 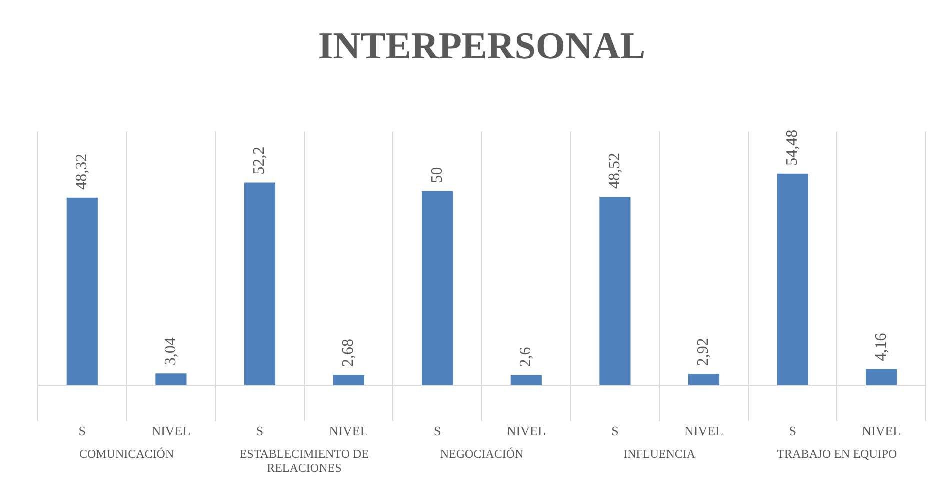 What do you see at coordinates (660, 454) in the screenshot?
I see `text: INFLUENCIA` at bounding box center [660, 454].